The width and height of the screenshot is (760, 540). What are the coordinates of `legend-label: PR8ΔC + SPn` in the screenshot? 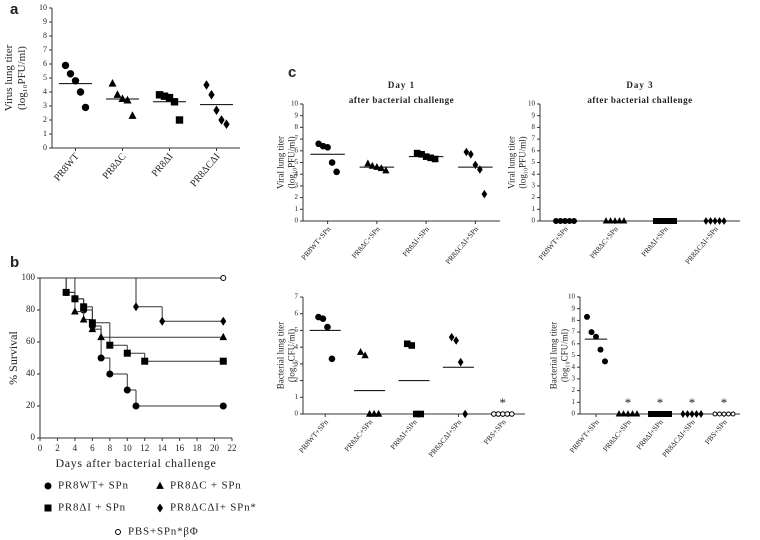 It's located at (206, 486).